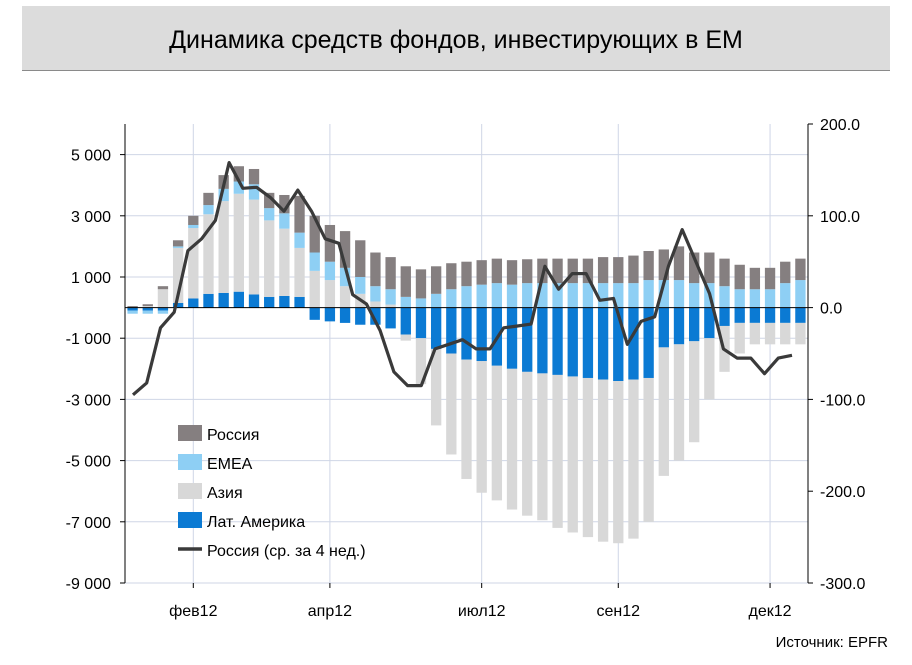 The height and width of the screenshot is (665, 912). What do you see at coordinates (230, 464) in the screenshot?
I see `legend-label: ЕМЕА` at bounding box center [230, 464].